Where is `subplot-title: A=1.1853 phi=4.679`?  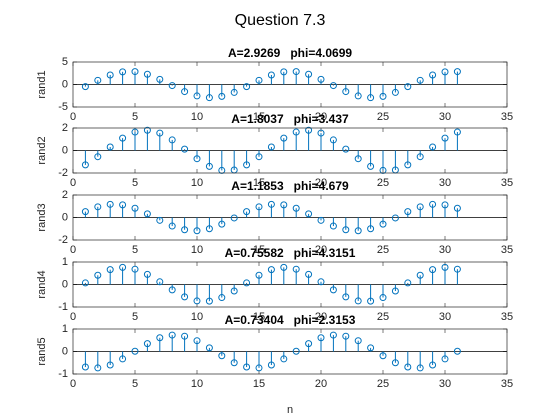
subplot-title: A=1.1853 phi=4.679 is located at coordinates (290, 186).